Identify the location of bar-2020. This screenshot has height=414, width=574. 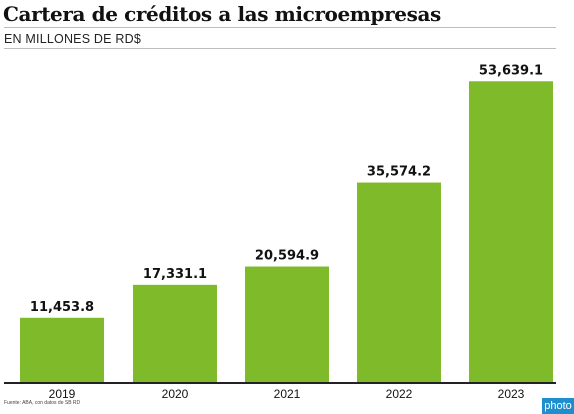
(175, 333).